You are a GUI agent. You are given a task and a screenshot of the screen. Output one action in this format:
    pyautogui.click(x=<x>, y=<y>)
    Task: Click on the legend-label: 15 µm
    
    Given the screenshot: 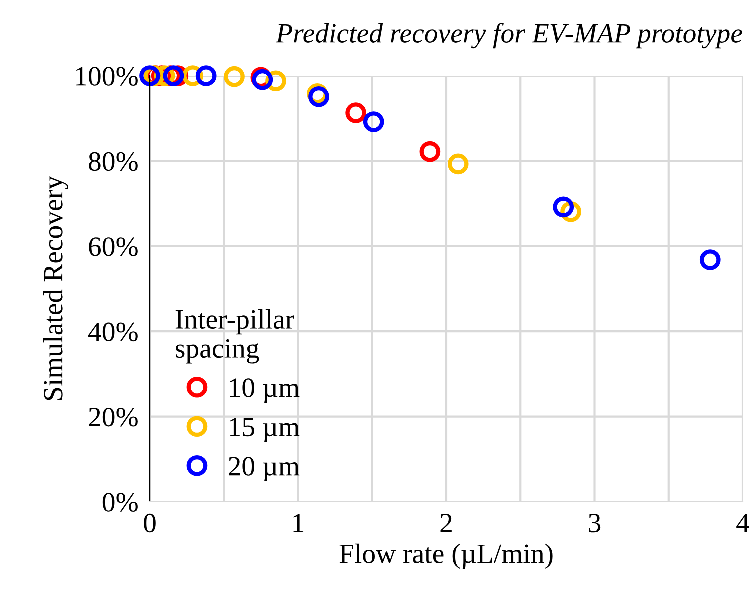 What is the action you would take?
    pyautogui.click(x=265, y=430)
    